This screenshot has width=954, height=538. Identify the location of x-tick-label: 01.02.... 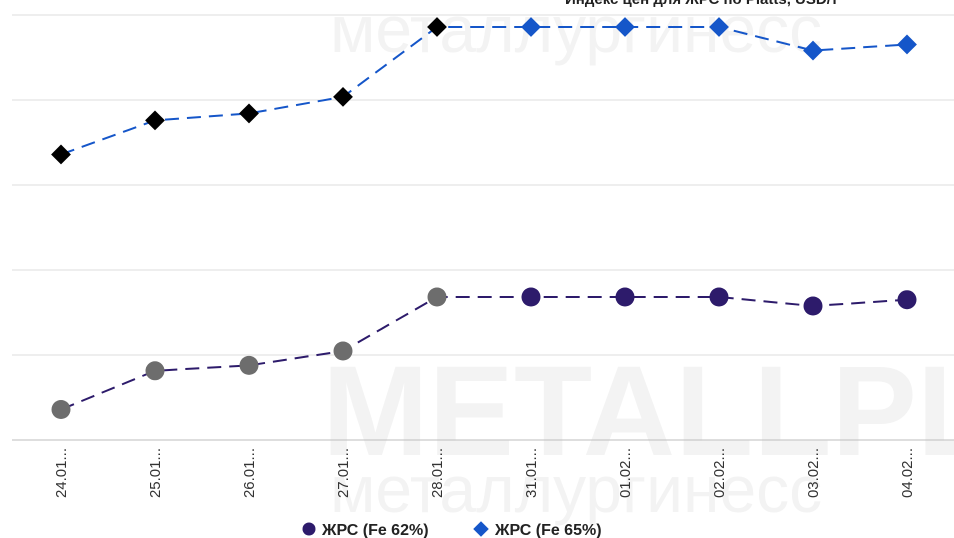
(625, 473).